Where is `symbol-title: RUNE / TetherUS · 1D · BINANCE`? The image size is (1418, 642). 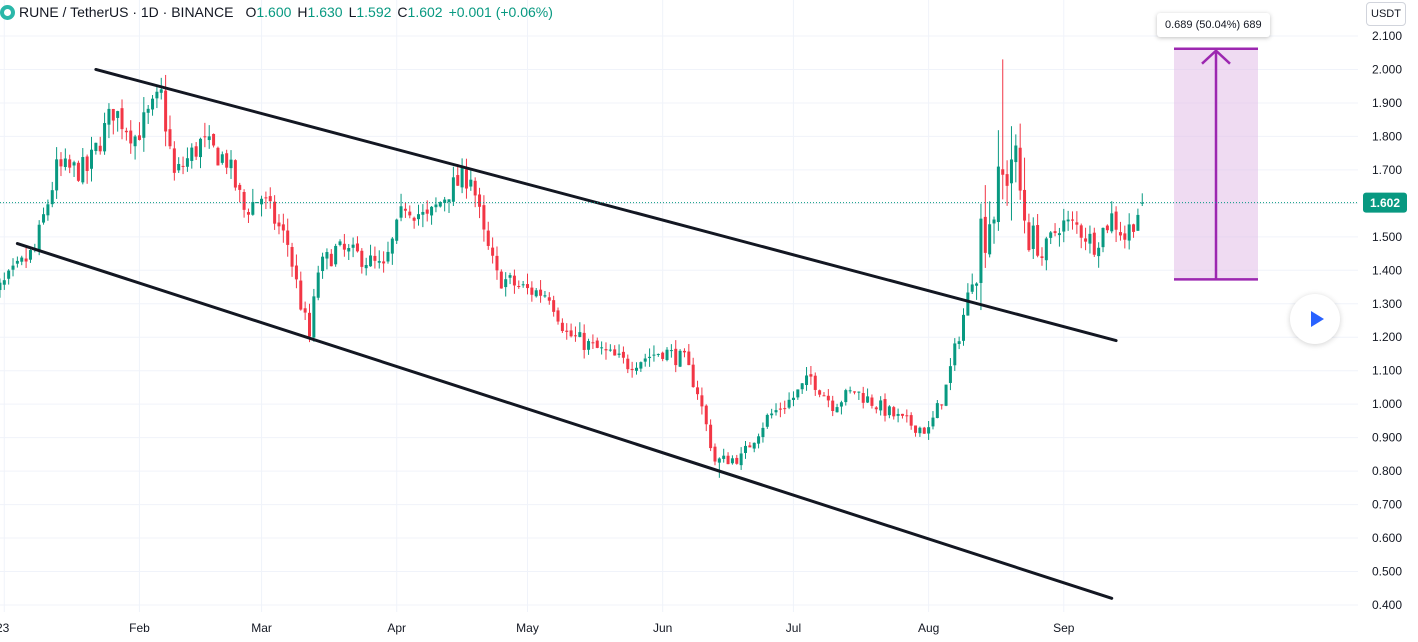 symbol-title: RUNE / TetherUS · 1D · BINANCE is located at coordinates (126, 12).